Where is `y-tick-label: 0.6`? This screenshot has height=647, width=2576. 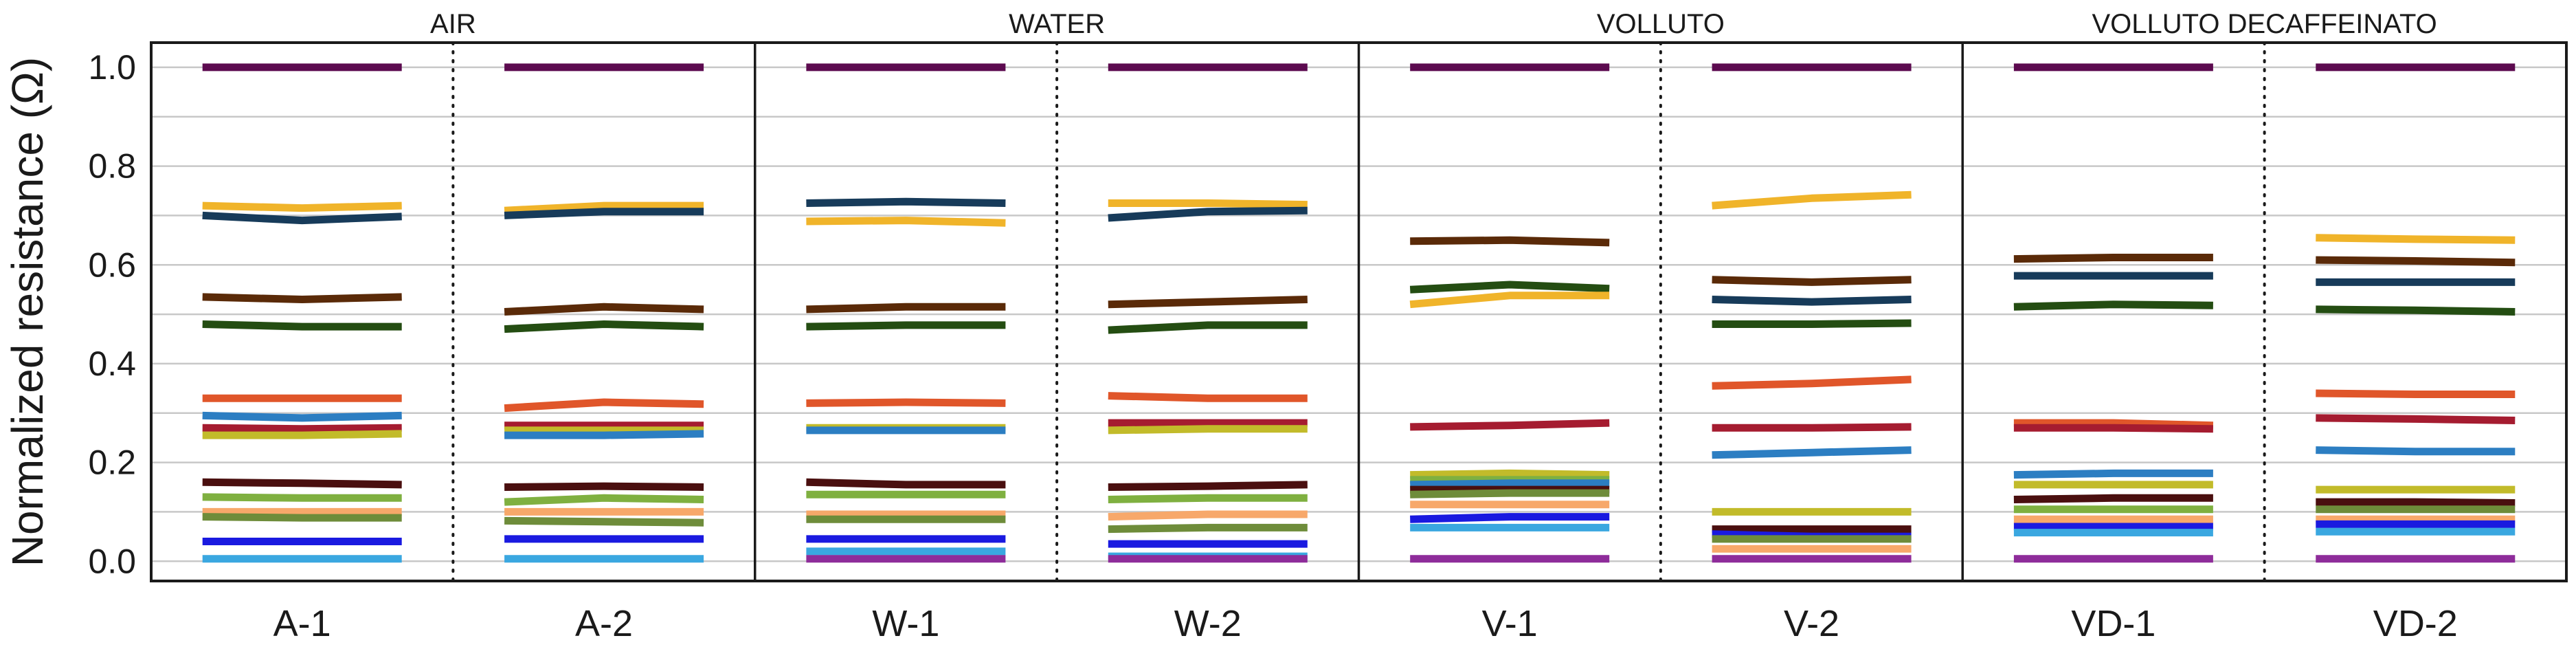 y-tick-label: 0.6 is located at coordinates (112, 264).